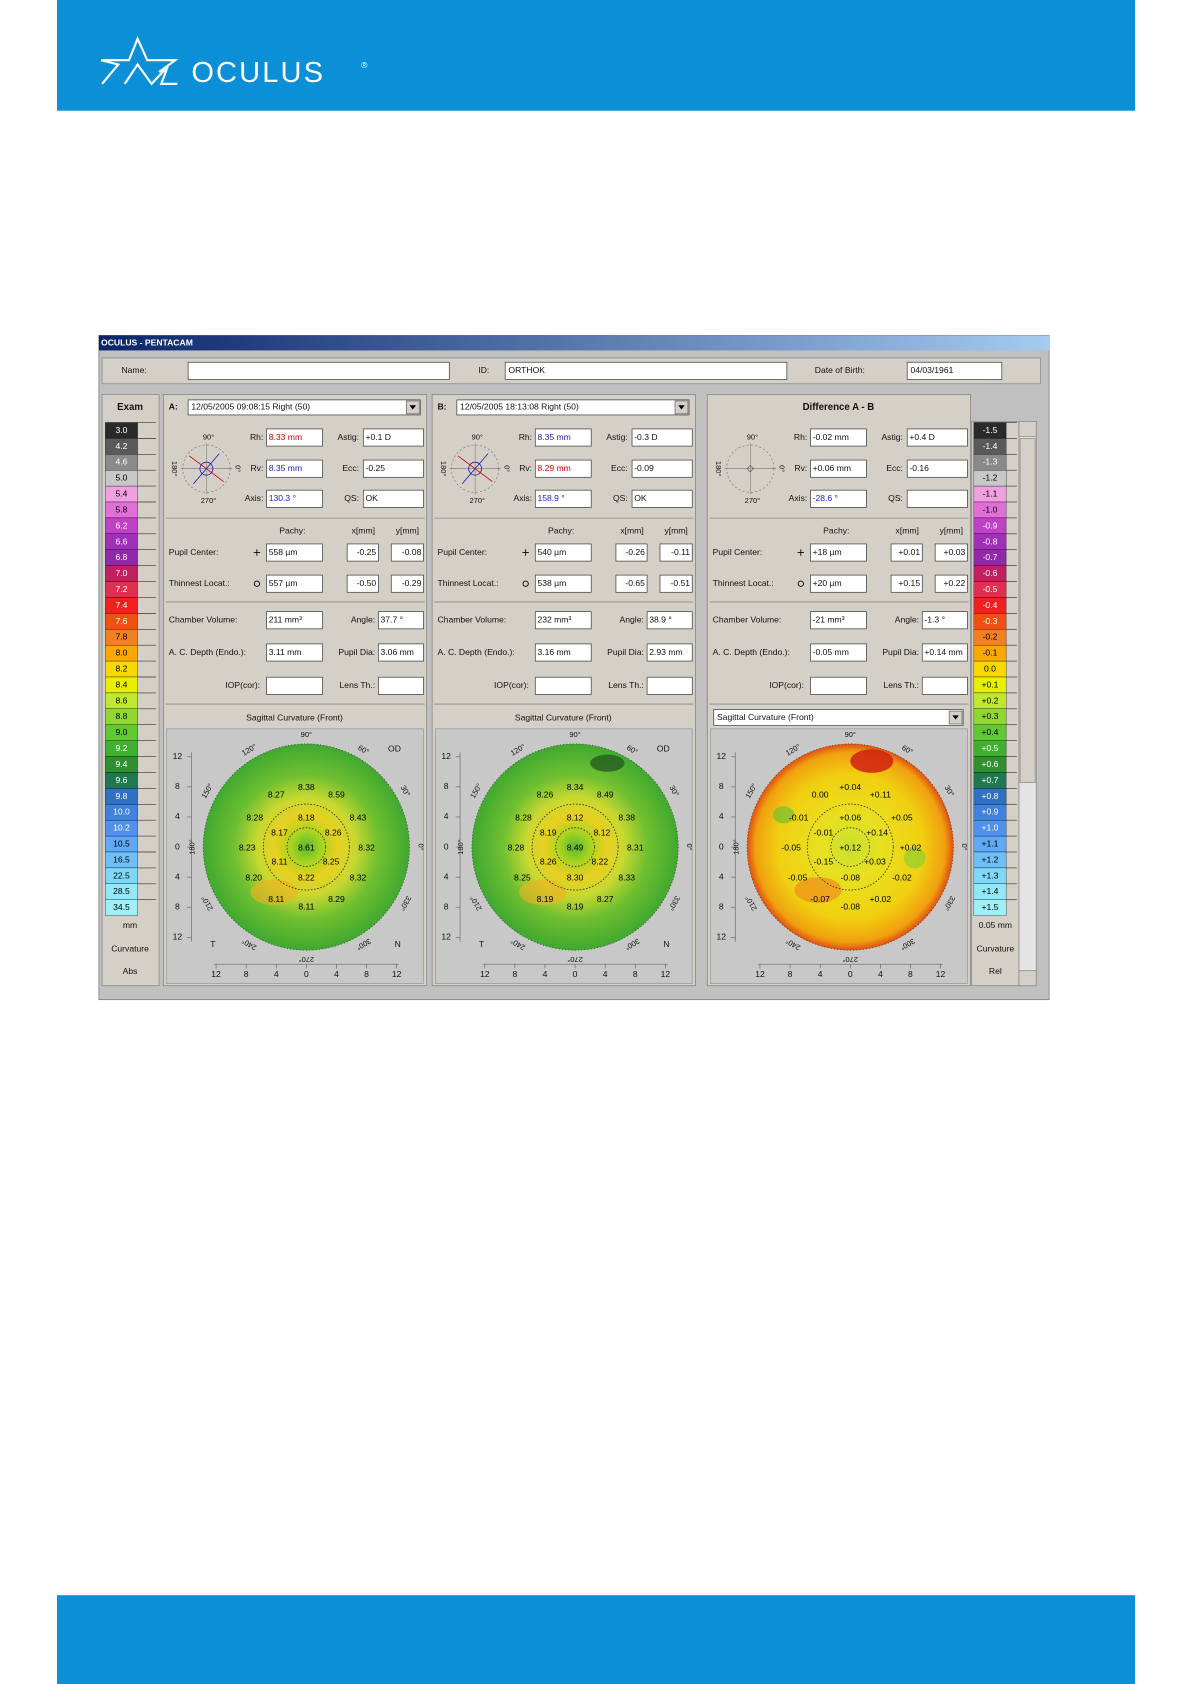 This screenshot has height=1684, width=1191. What do you see at coordinates (121, 525) in the screenshot?
I see `scale-label: 6.2` at bounding box center [121, 525].